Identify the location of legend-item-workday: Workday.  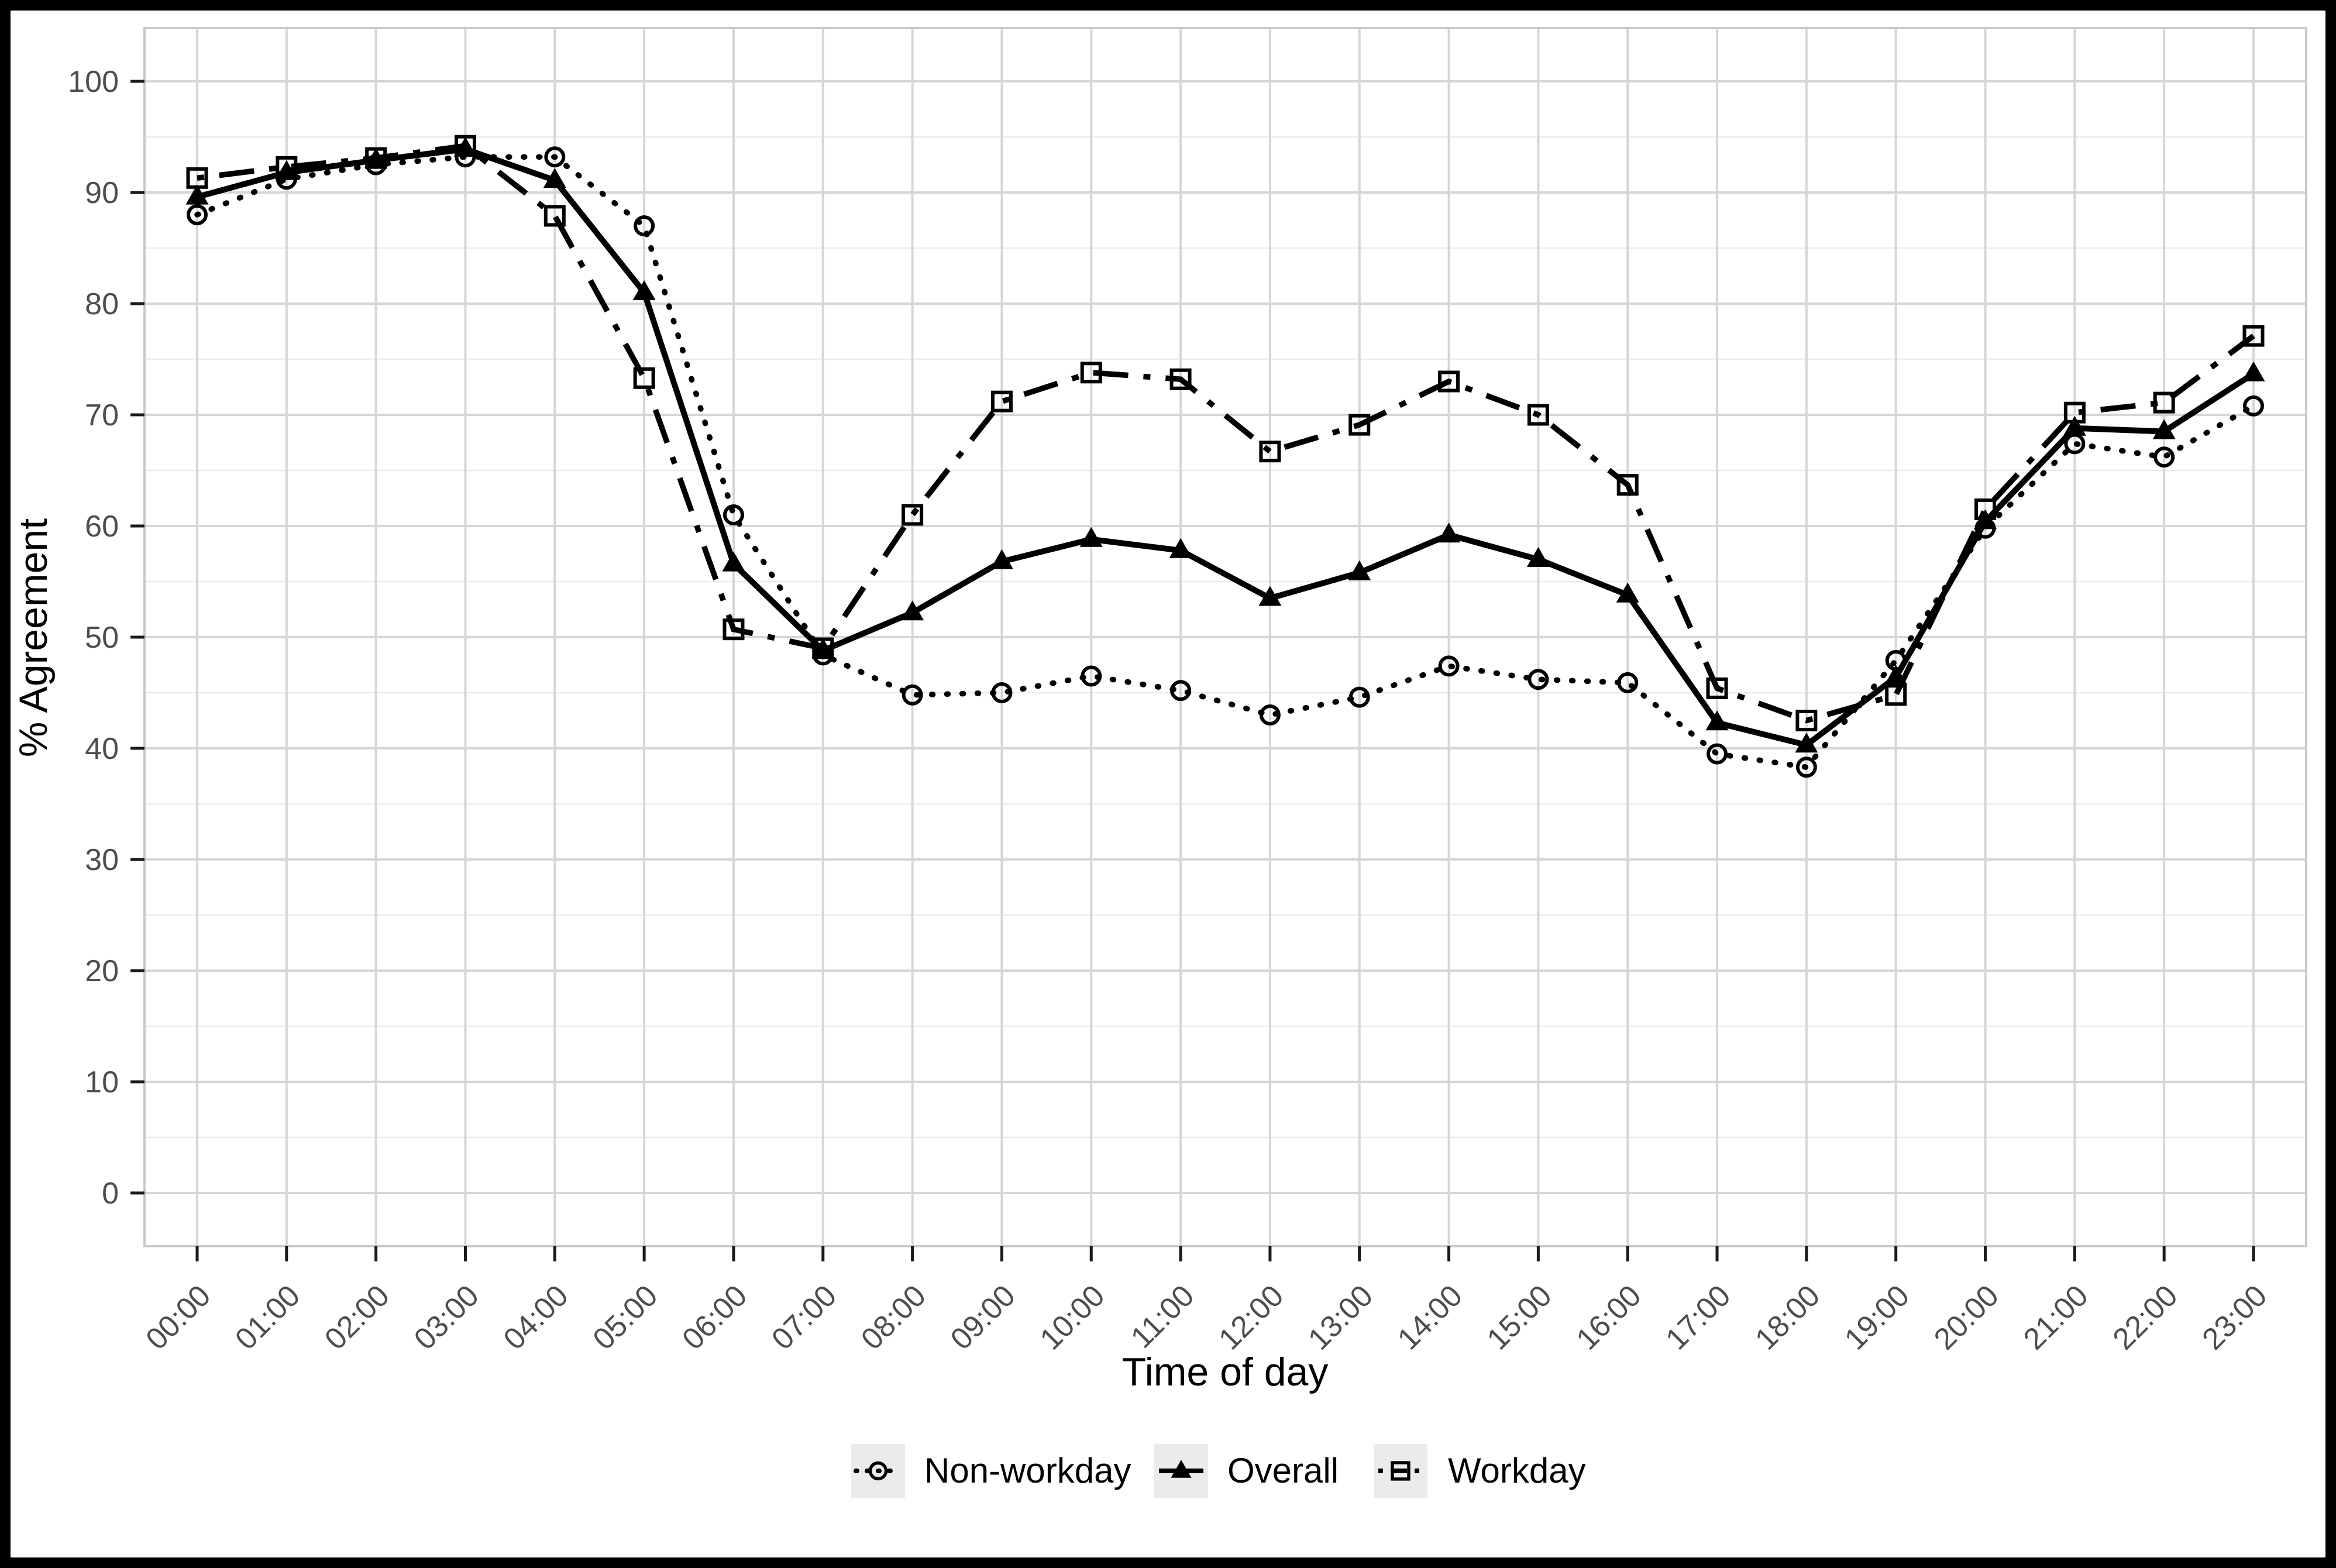
(1480, 1471).